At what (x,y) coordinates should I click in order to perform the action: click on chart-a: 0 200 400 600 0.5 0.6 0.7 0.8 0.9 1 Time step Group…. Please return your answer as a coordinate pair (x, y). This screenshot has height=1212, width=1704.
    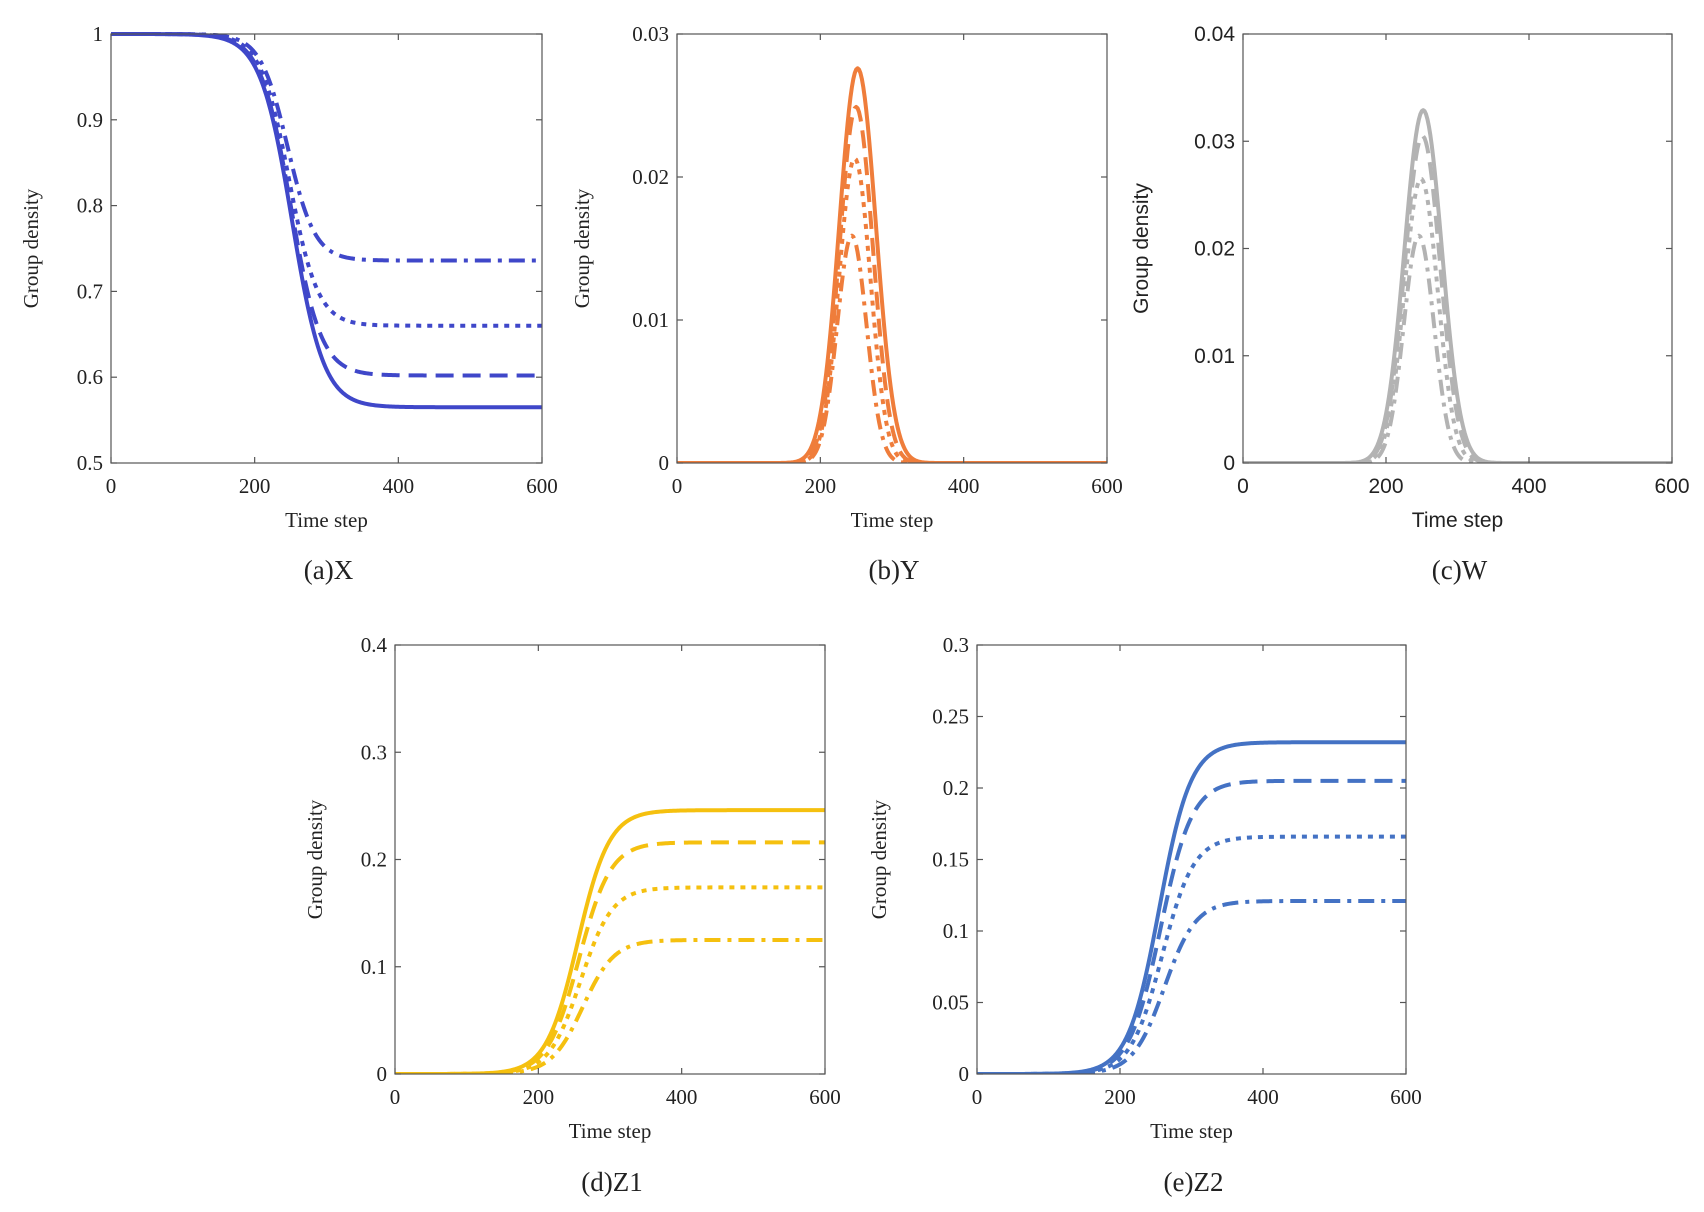
    Looking at the image, I should click on (288, 303).